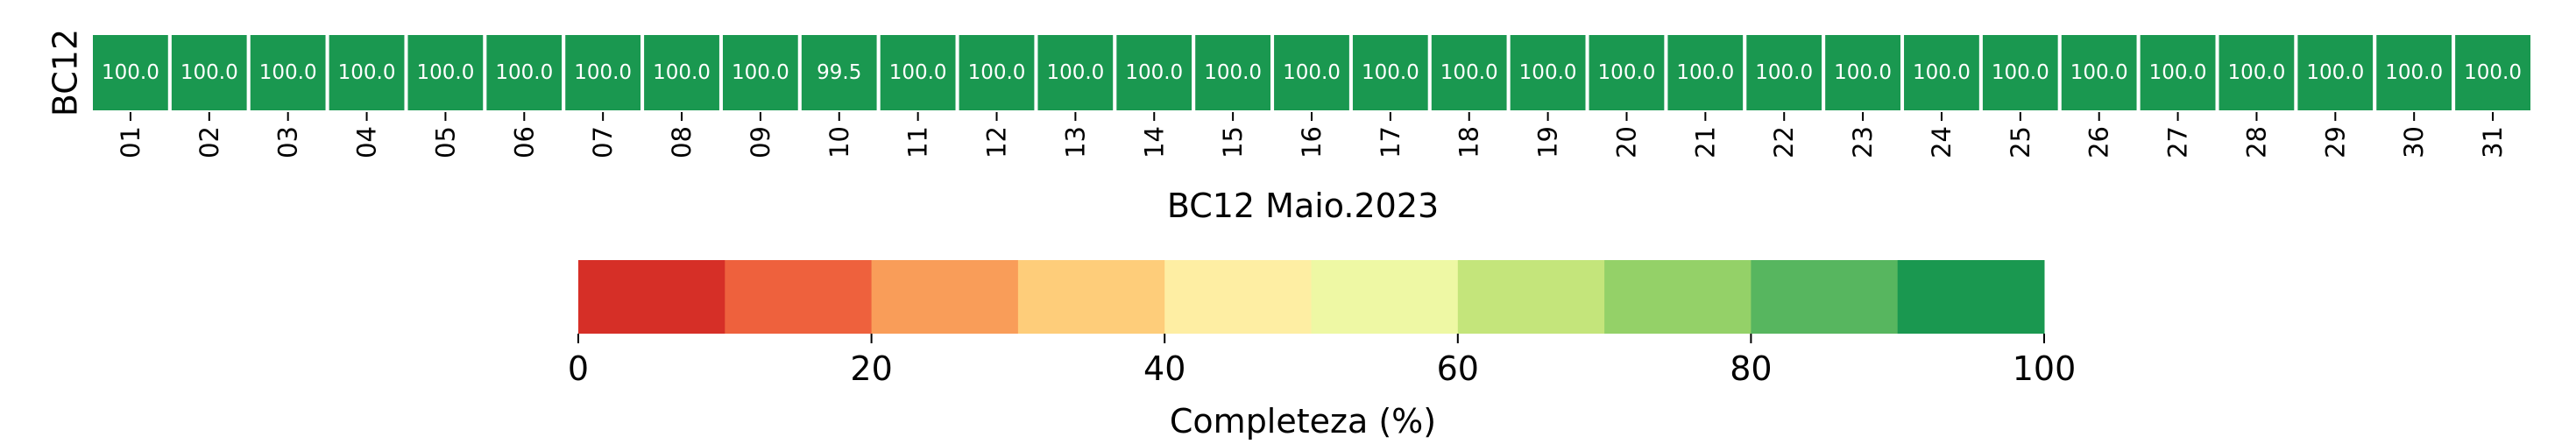  What do you see at coordinates (2256, 142) in the screenshot?
I see `x-tick-label: 28` at bounding box center [2256, 142].